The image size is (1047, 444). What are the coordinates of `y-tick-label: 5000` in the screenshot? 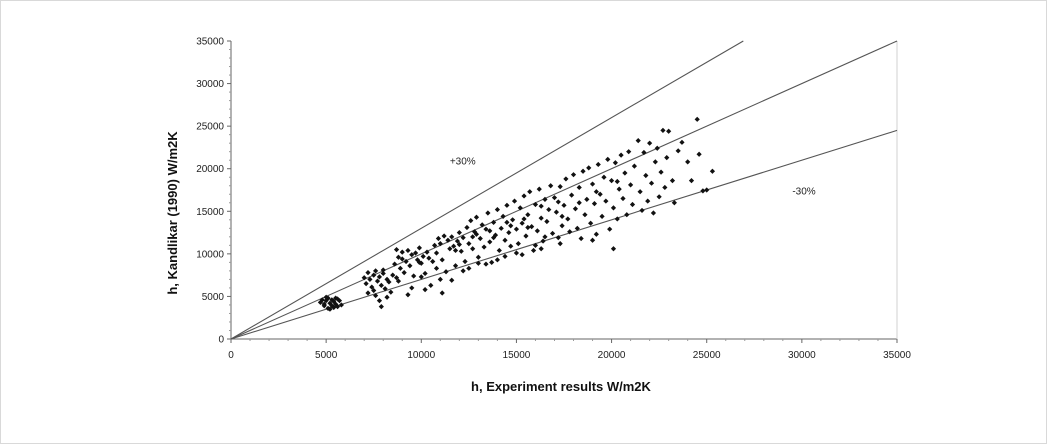 It's located at (213, 297).